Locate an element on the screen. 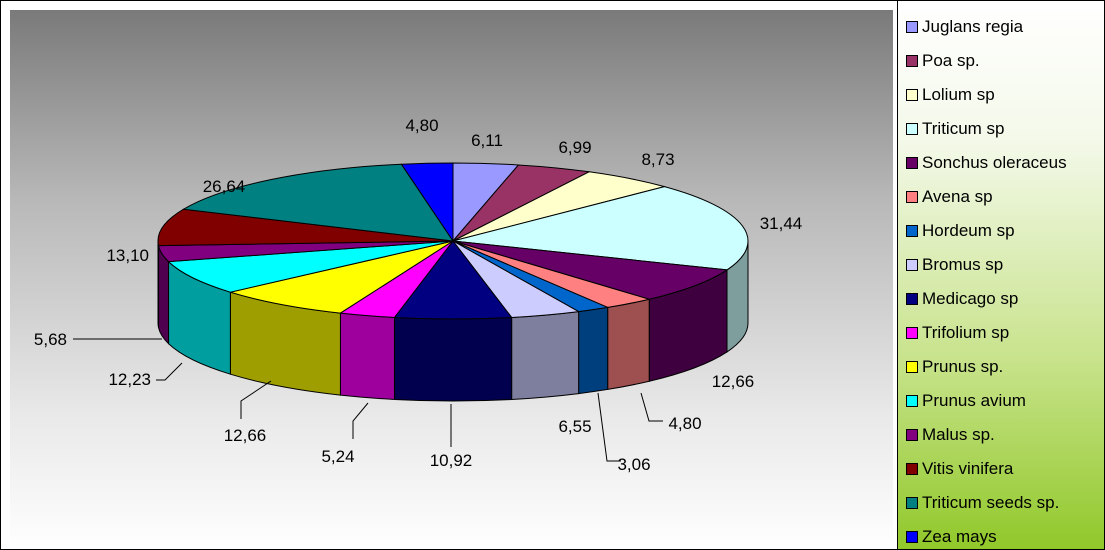 This screenshot has width=1105, height=550. legend-item-vitis-vinifera: Vitis vinifera is located at coordinates (959, 469).